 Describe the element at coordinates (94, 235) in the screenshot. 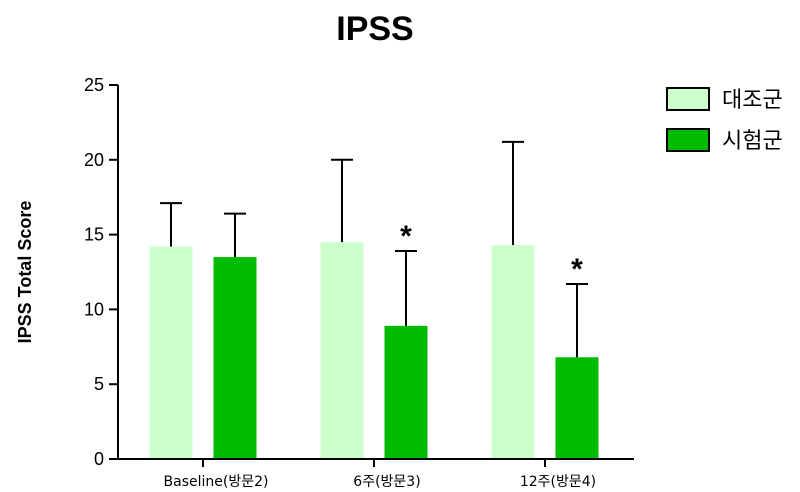

I see `y-tick-label-15: 15` at that location.